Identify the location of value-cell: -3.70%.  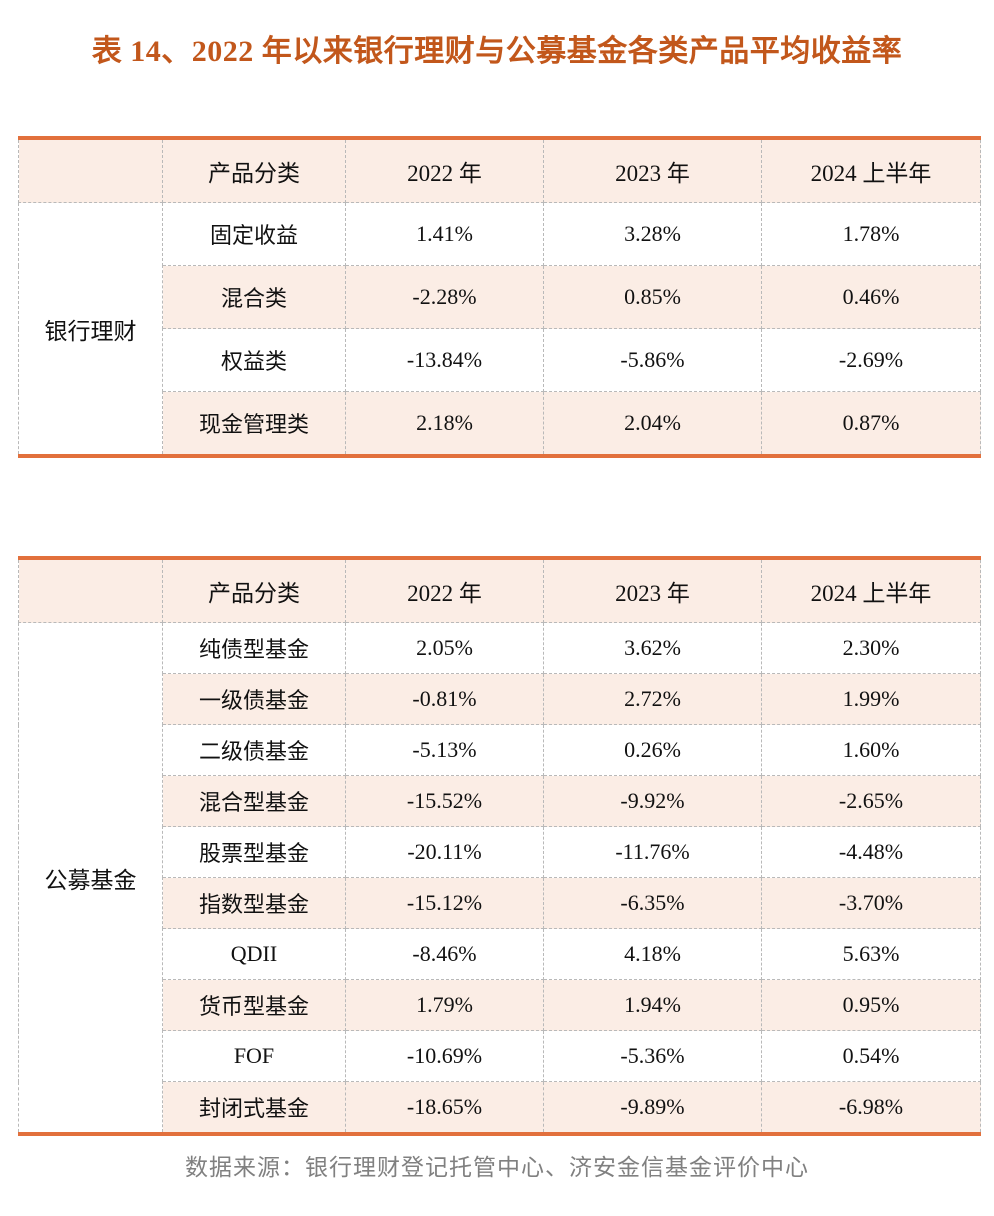
(871, 903).